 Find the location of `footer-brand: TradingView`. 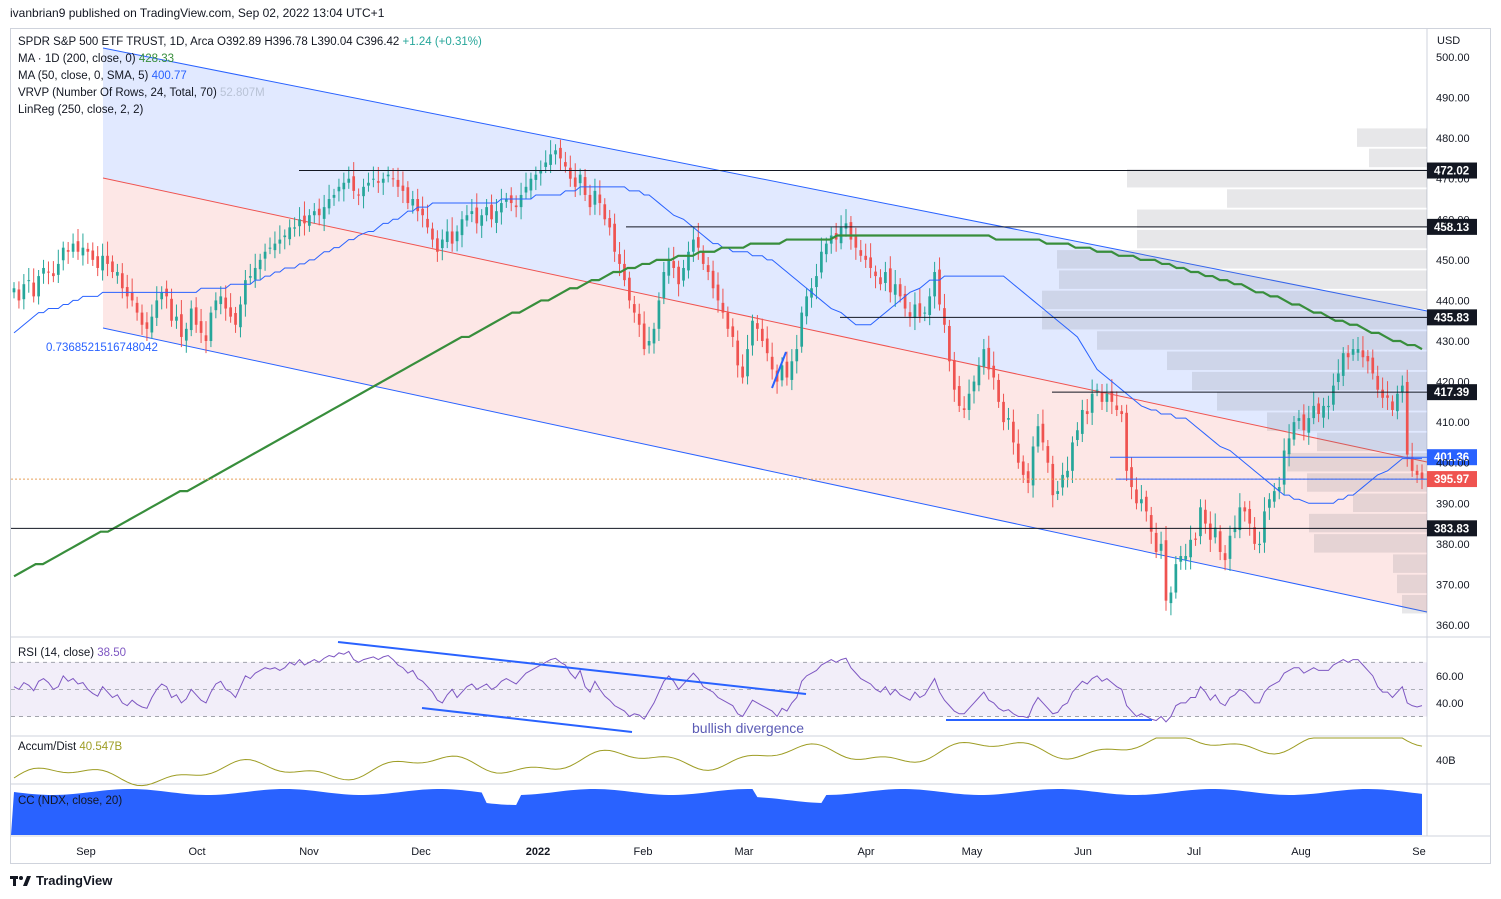

footer-brand: TradingView is located at coordinates (61, 880).